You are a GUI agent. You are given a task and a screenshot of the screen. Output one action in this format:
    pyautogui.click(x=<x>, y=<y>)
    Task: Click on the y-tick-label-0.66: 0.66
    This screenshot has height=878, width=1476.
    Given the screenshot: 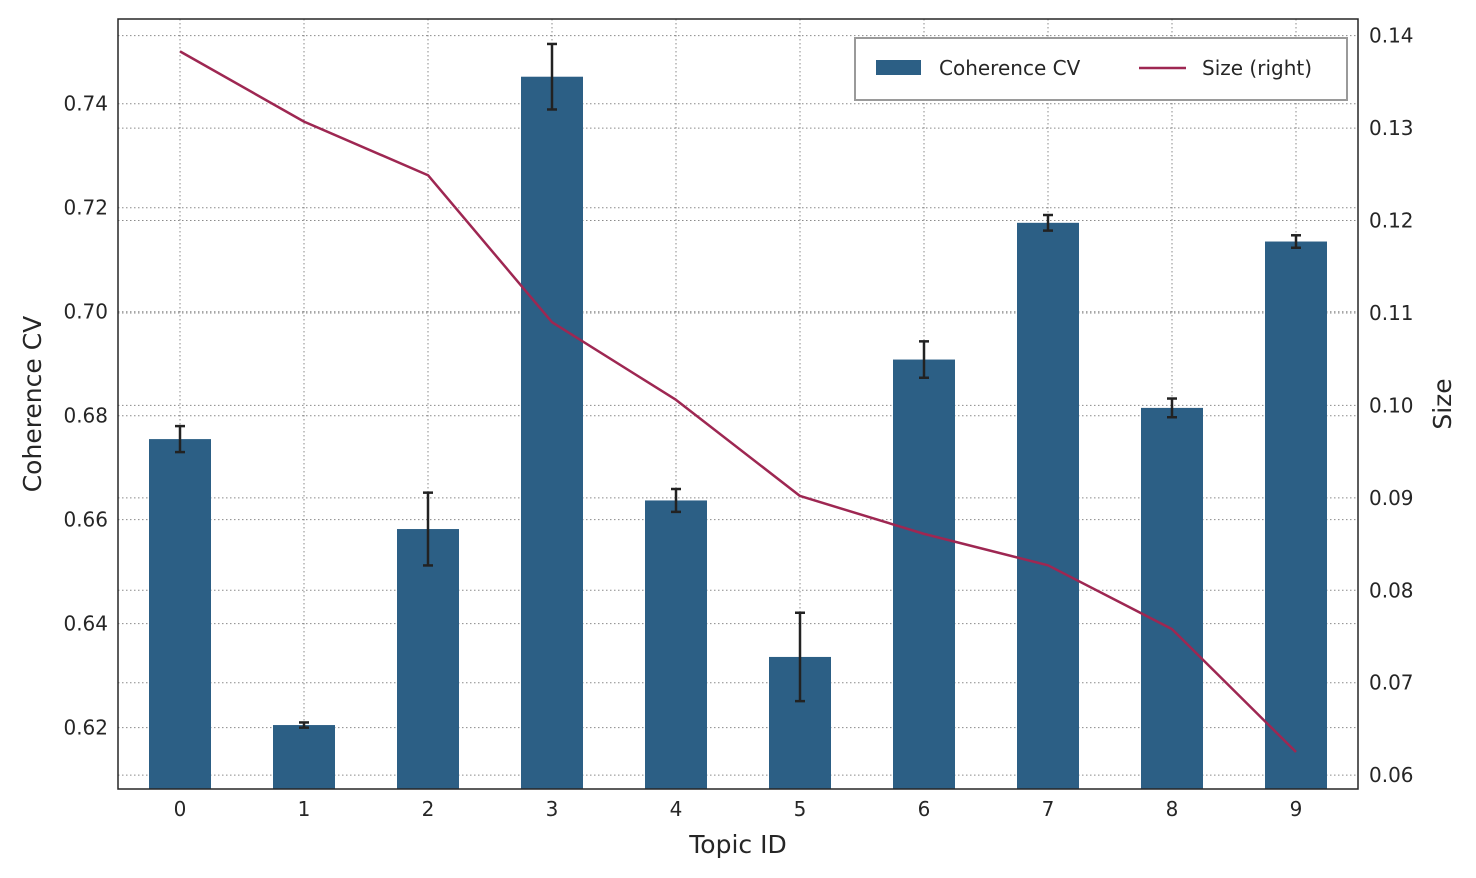 What is the action you would take?
    pyautogui.click(x=85, y=520)
    